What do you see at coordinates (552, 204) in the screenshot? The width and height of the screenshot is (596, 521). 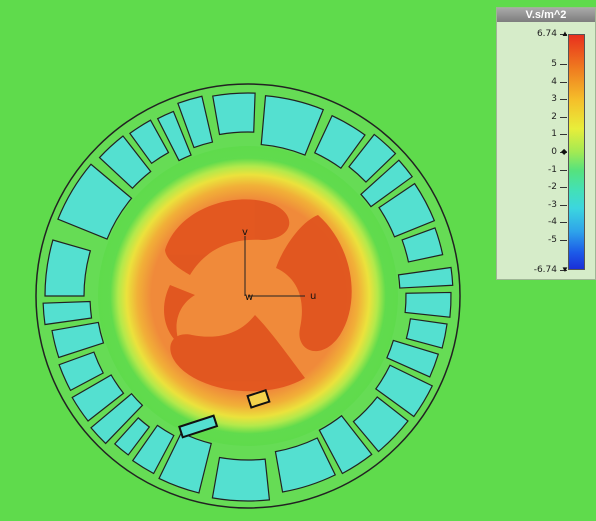 I see `colorbar-tick-label: -3` at bounding box center [552, 204].